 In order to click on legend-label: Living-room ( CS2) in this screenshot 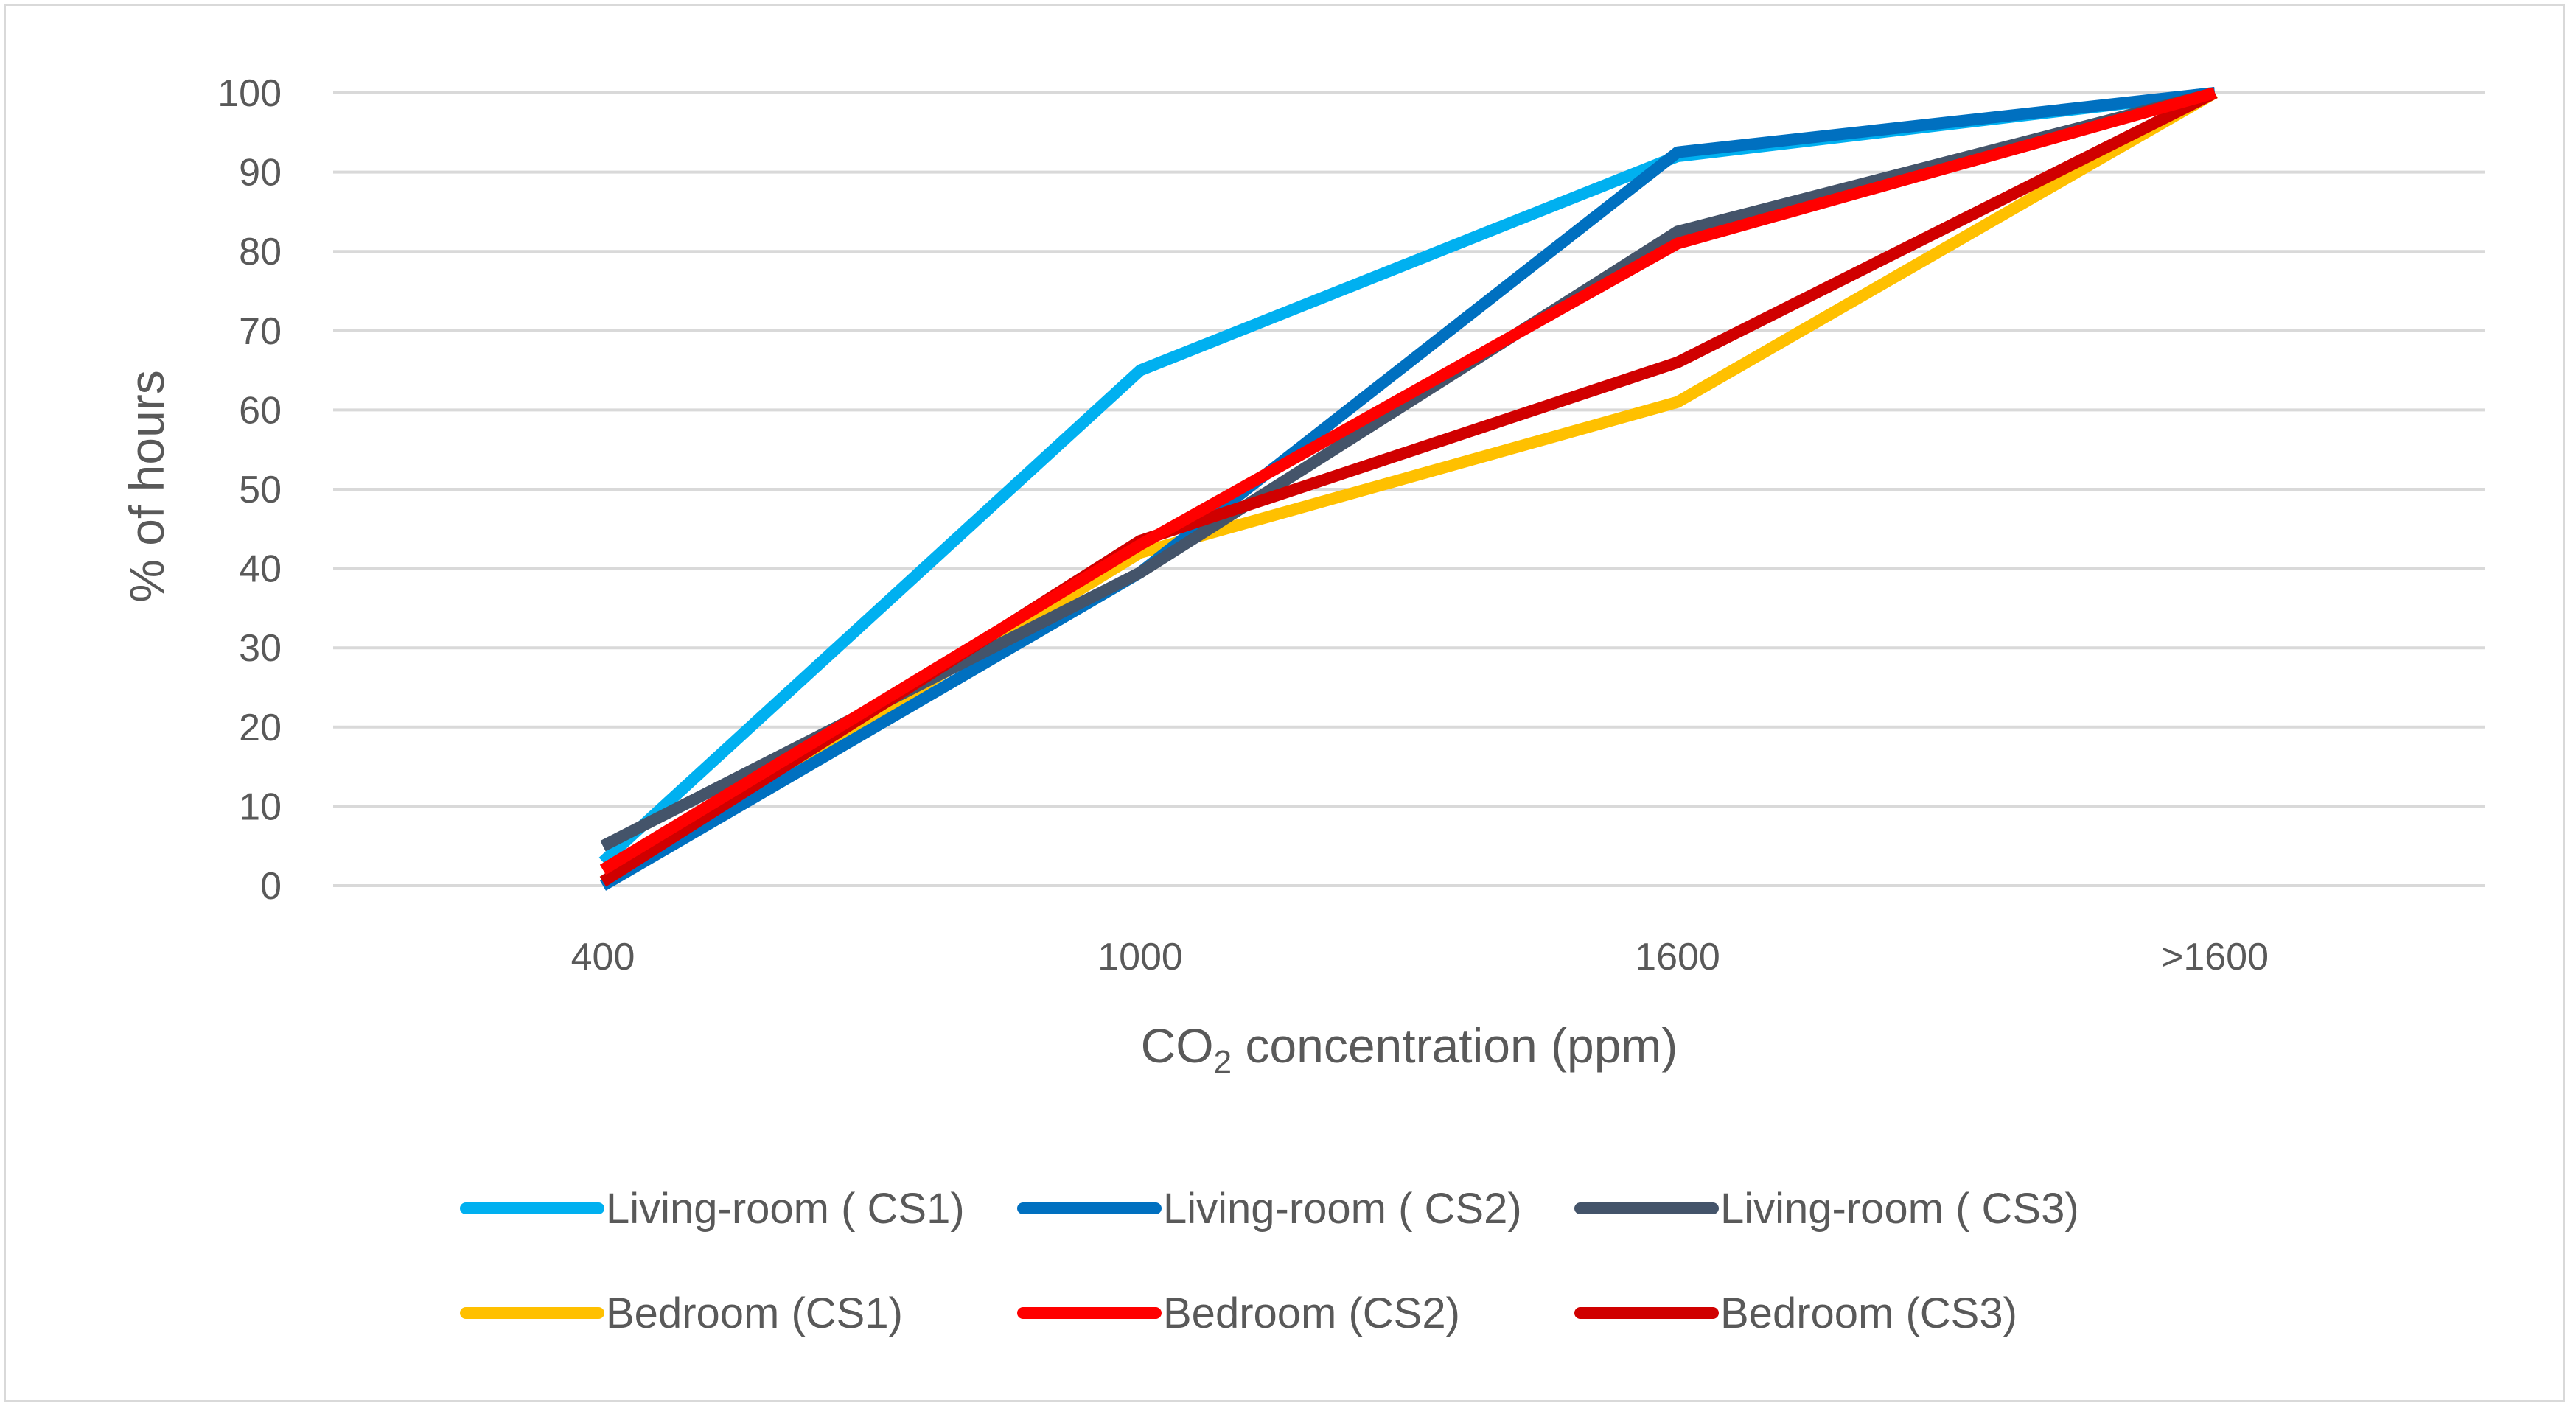, I will do `click(1342, 1209)`.